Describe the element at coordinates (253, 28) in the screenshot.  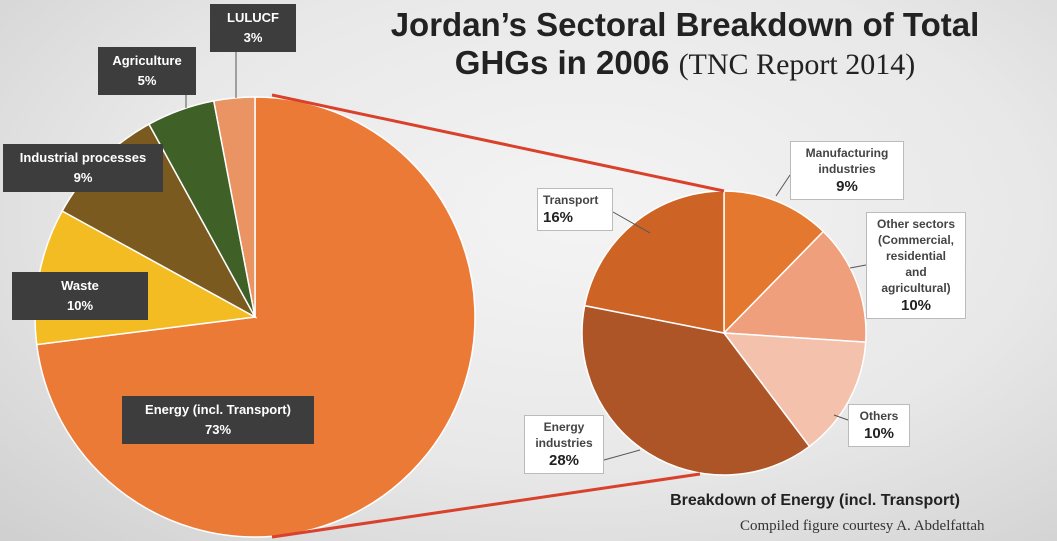
I see `label-lulucf: LULUCF 3%` at that location.